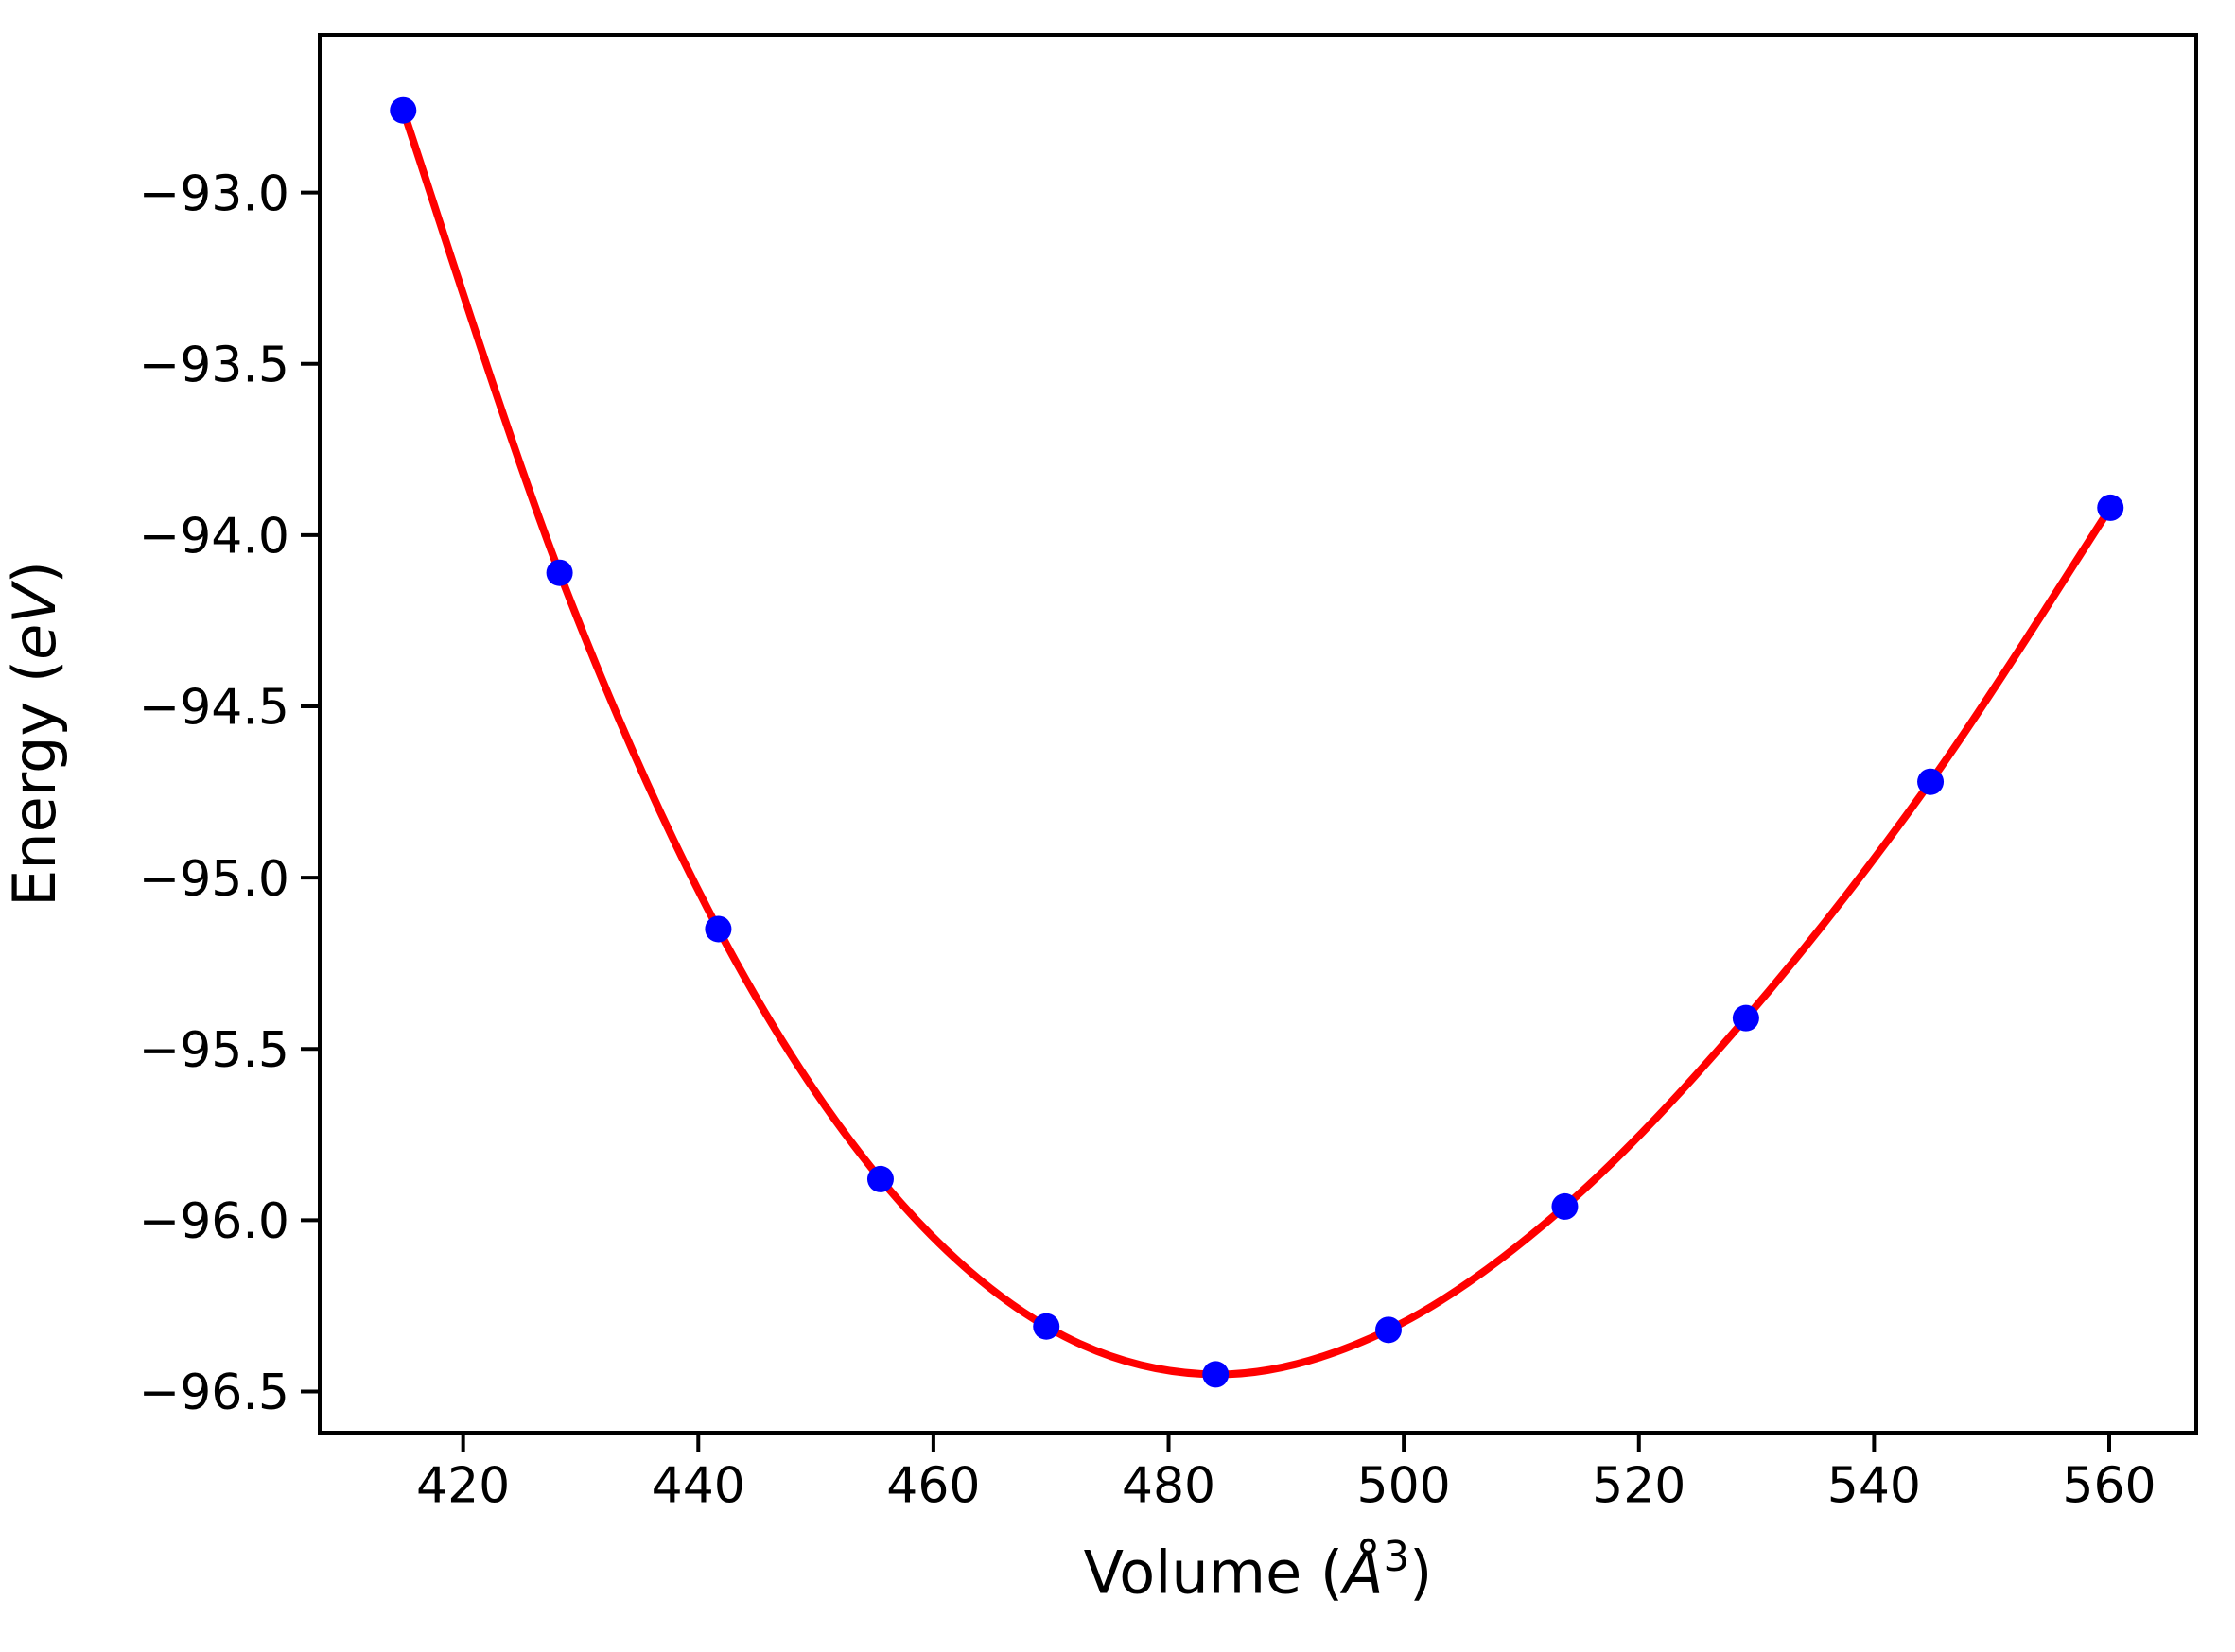 This screenshot has height=1652, width=2235. I want to click on x-tick-label: 440, so click(698, 1487).